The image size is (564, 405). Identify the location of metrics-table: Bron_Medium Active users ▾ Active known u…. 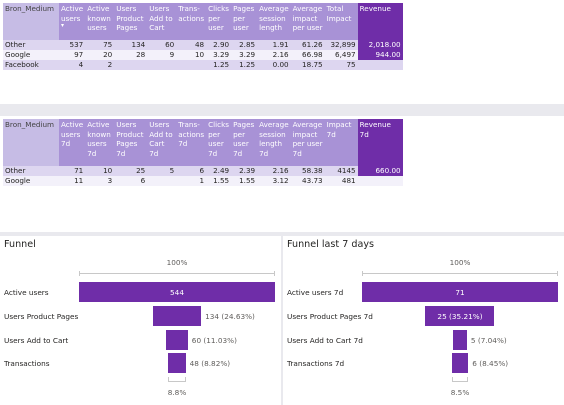
(203, 36).